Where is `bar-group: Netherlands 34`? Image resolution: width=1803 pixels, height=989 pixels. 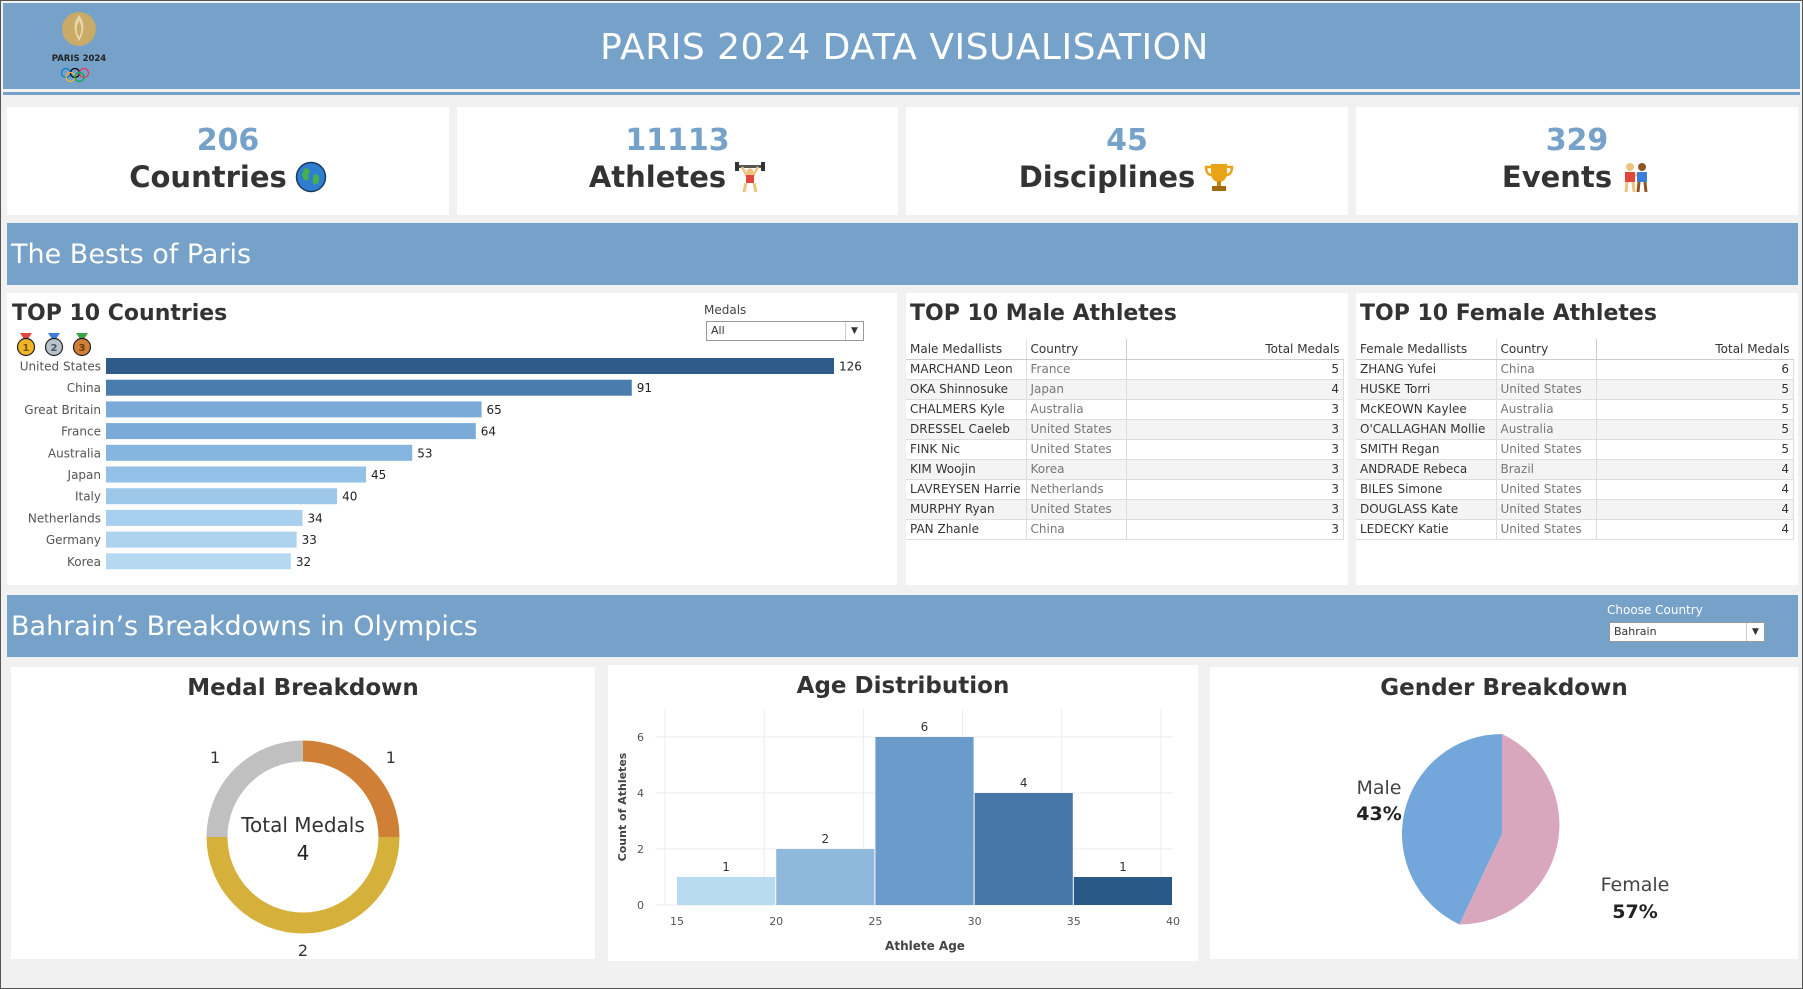
bar-group: Netherlands 34 is located at coordinates (175, 517).